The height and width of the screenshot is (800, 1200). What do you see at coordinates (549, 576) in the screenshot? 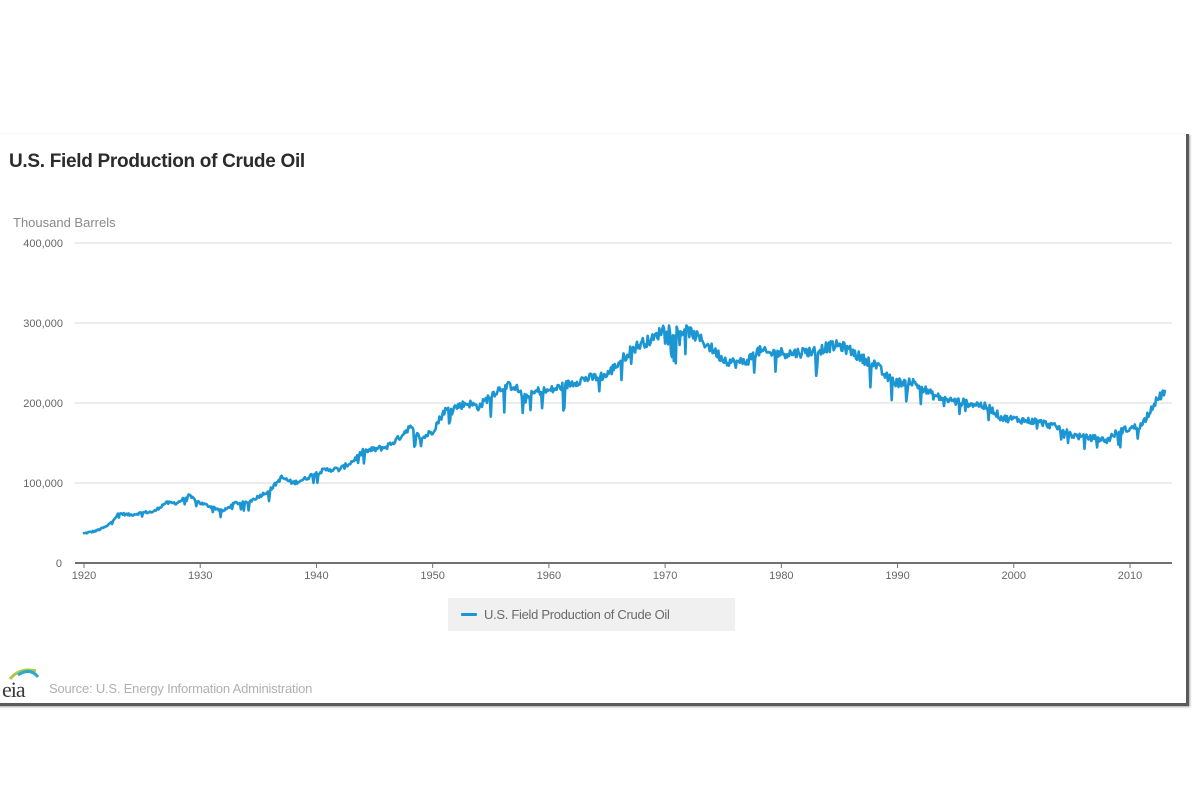
I see `x-tick-label: 1960` at bounding box center [549, 576].